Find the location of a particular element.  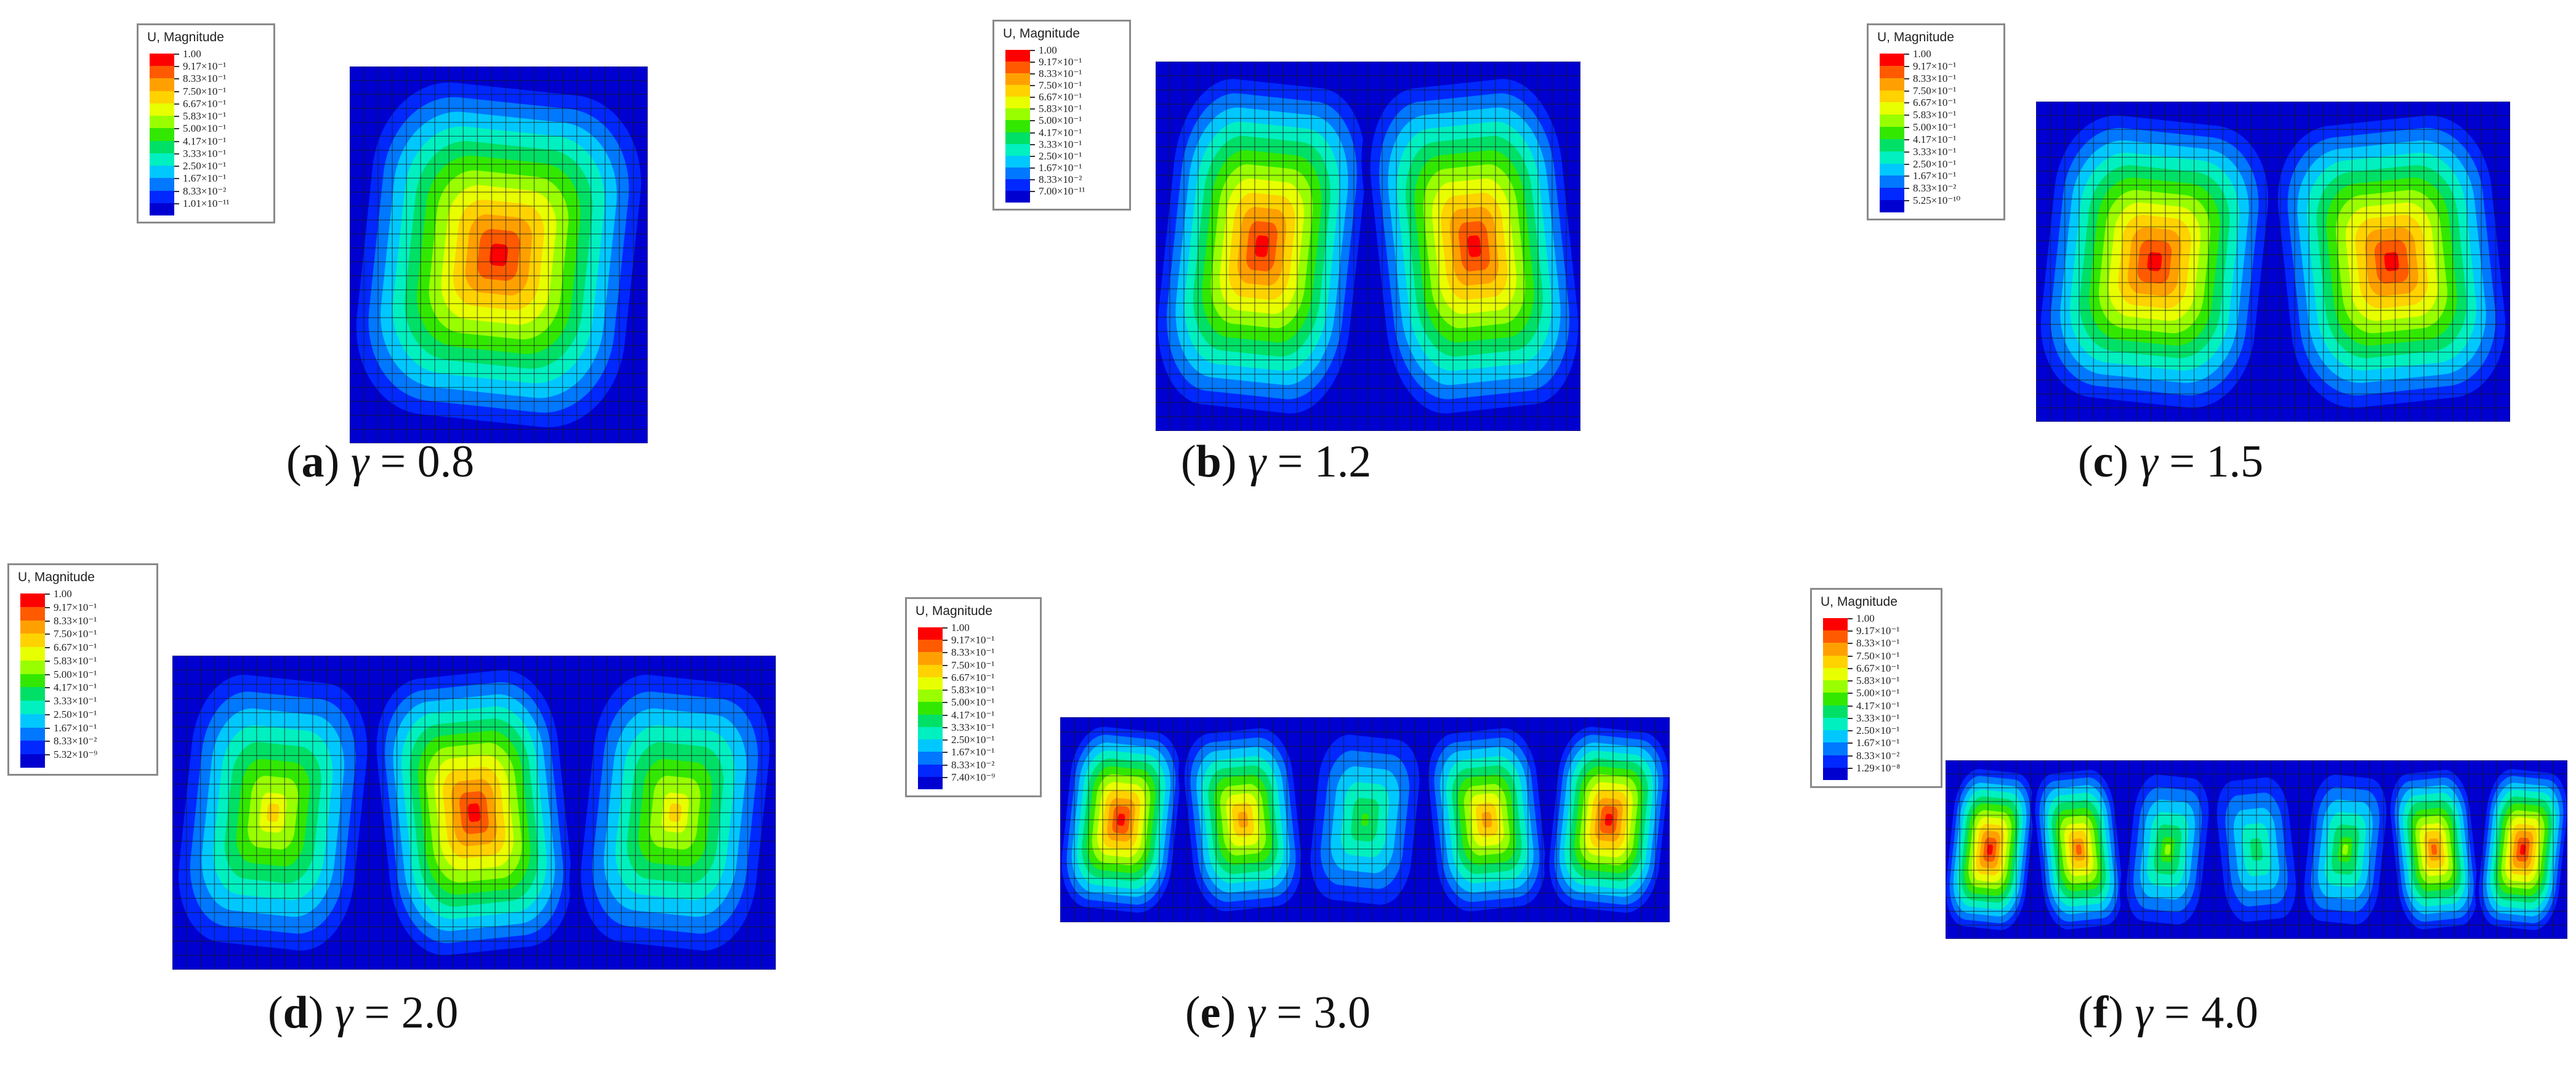

gamma-value: 4.0 is located at coordinates (2229, 1013).